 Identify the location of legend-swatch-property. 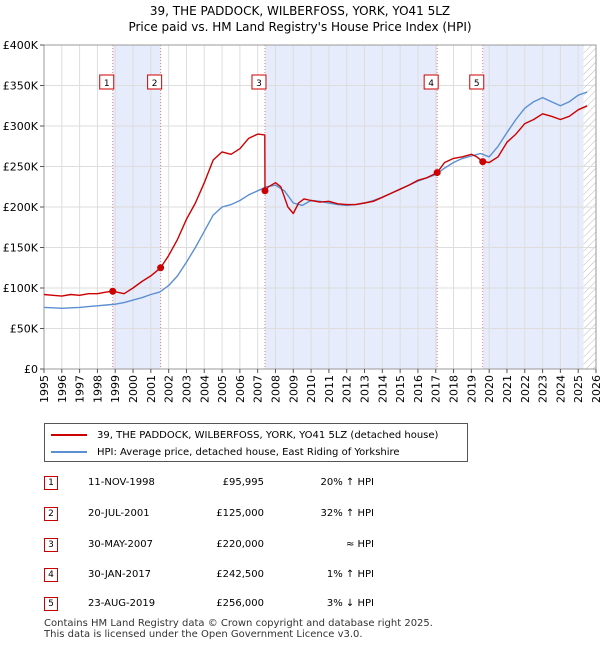
(69, 435).